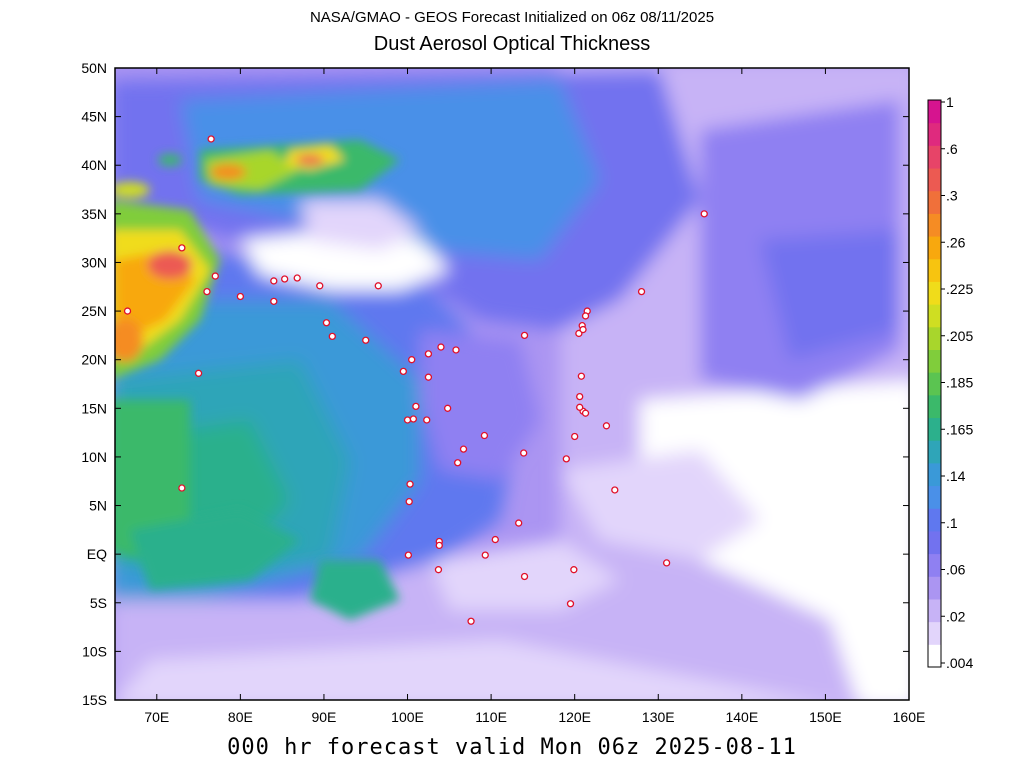 The image size is (1024, 768). What do you see at coordinates (909, 717) in the screenshot?
I see `lon-tick-label: 160E` at bounding box center [909, 717].